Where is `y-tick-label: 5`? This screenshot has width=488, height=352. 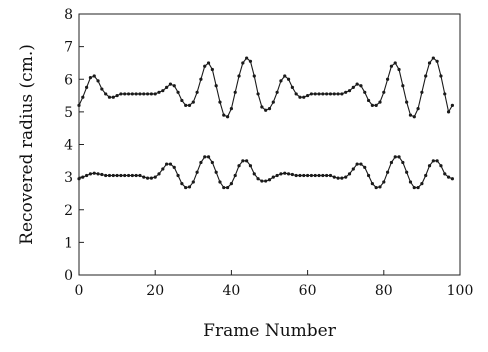
y-tick-label: 5 is located at coordinates (68, 113).